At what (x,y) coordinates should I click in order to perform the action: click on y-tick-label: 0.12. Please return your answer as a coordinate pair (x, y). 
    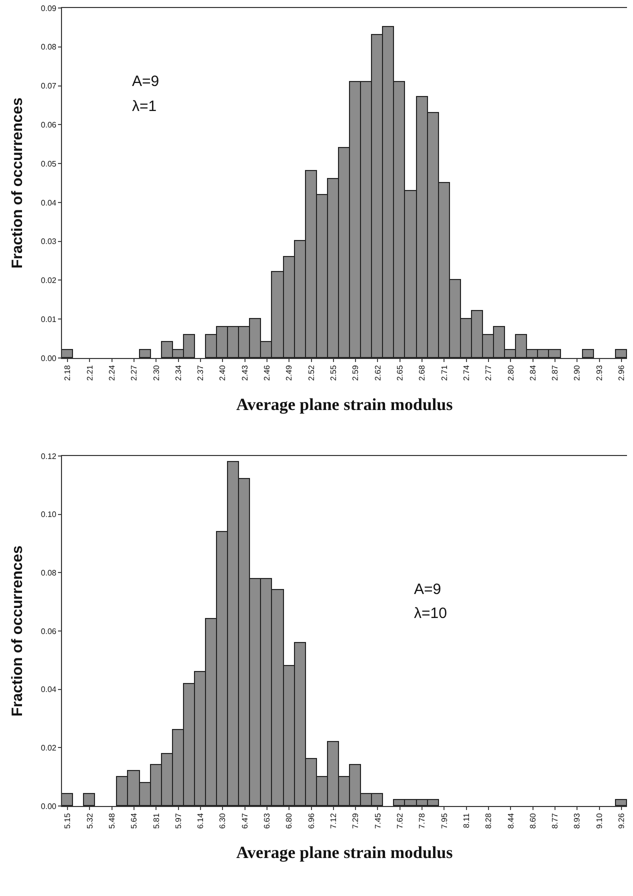
    Looking at the image, I should click on (48, 456).